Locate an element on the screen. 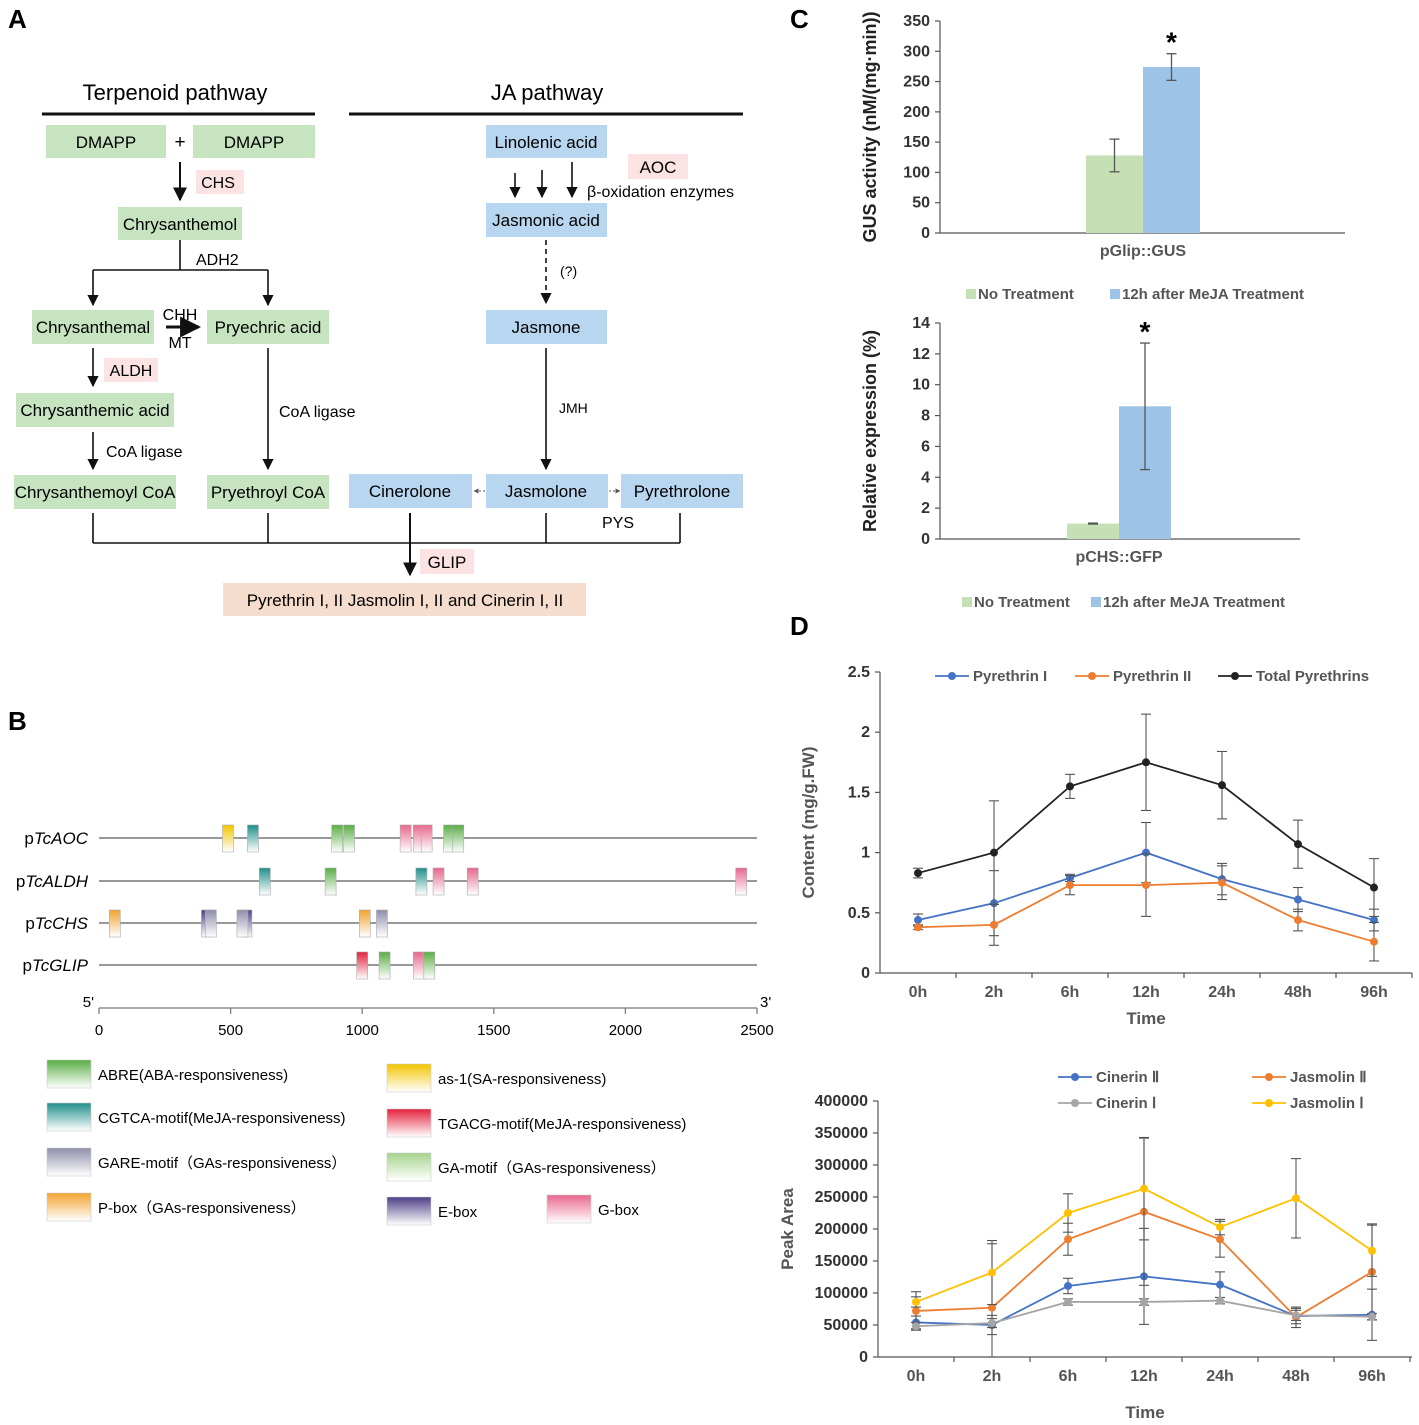  legend-label-as1: as-1(SA-responsiveness) is located at coordinates (522, 1079).